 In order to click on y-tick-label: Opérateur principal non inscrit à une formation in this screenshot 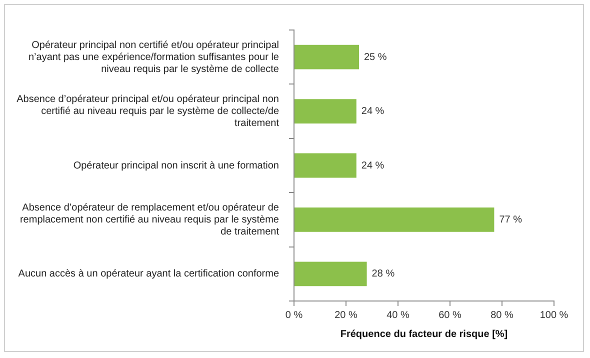, I will do `click(176, 166)`.